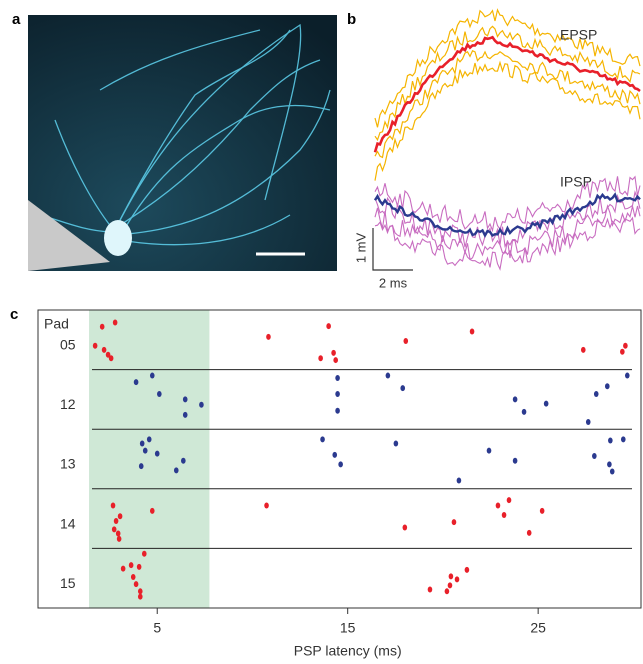  Describe the element at coordinates (348, 628) in the screenshot. I see `x-tick-label: 15` at that location.